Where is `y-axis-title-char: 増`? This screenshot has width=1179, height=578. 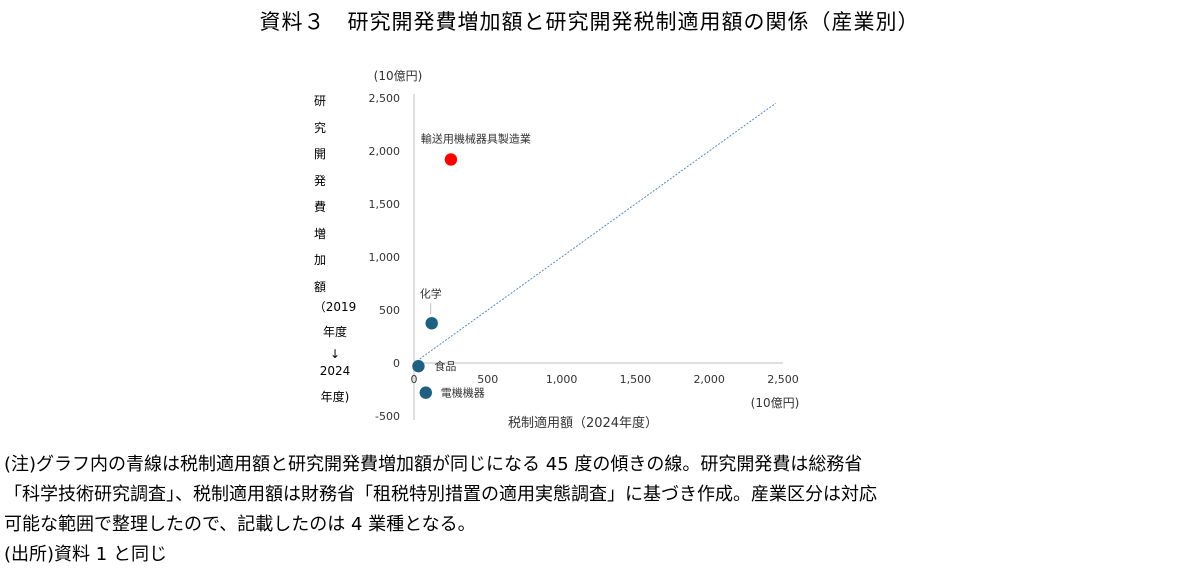
y-axis-title-char: 増 is located at coordinates (319, 233).